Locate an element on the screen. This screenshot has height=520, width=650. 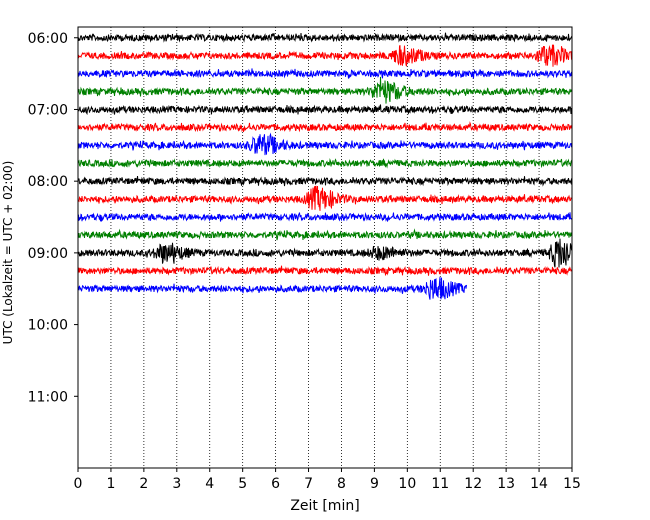
x-tick-label: 2 is located at coordinates (143, 484).